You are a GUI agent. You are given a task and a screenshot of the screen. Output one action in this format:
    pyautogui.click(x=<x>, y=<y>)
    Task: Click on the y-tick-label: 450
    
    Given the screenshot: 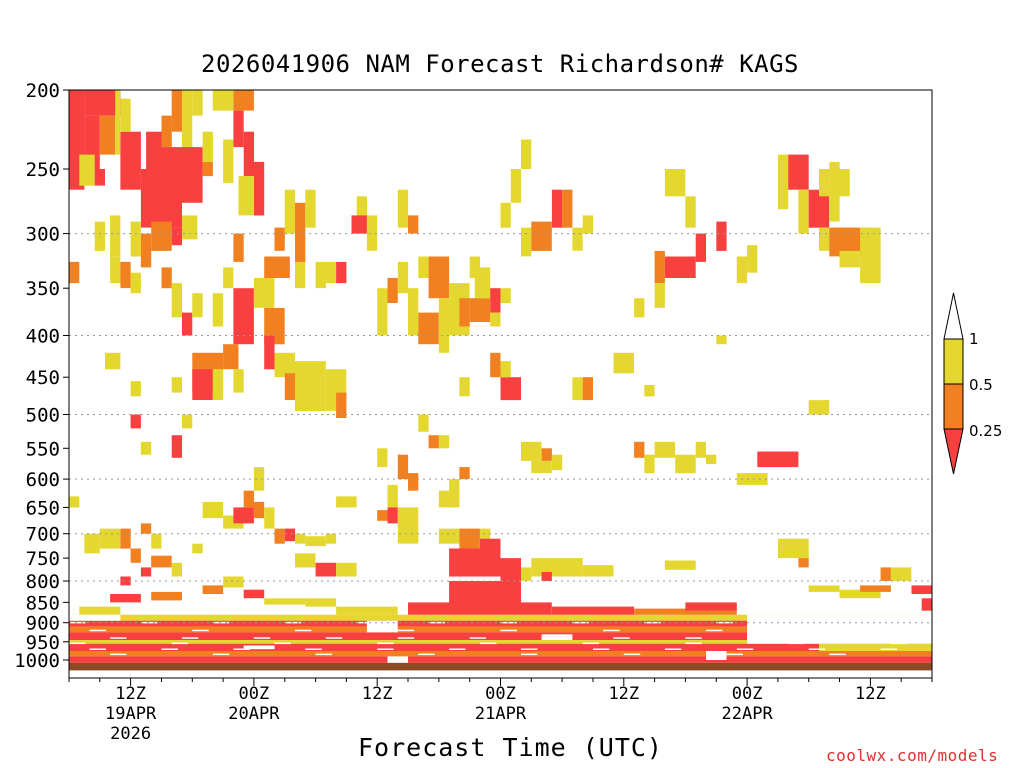 What is the action you would take?
    pyautogui.click(x=43, y=378)
    